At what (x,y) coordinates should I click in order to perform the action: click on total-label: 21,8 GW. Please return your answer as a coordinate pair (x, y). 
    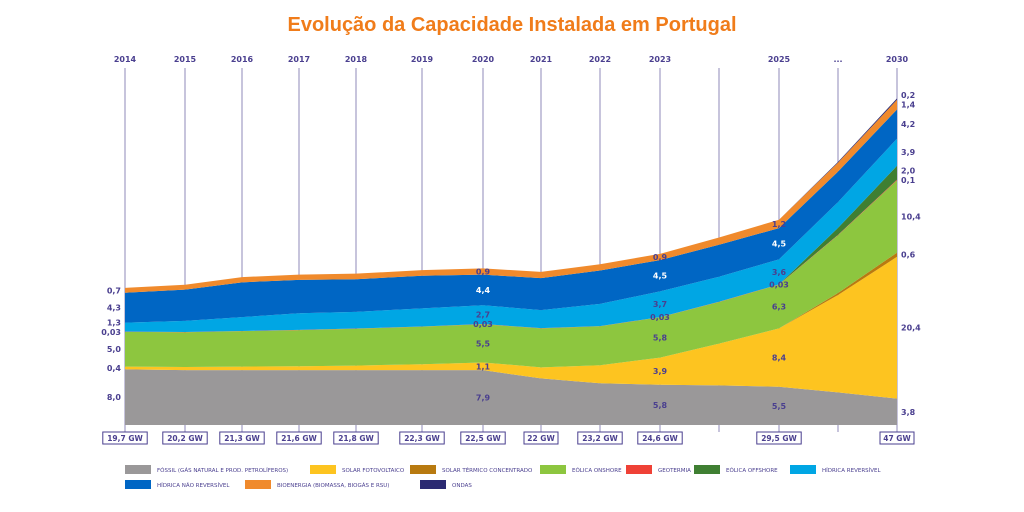
    Looking at the image, I should click on (356, 438).